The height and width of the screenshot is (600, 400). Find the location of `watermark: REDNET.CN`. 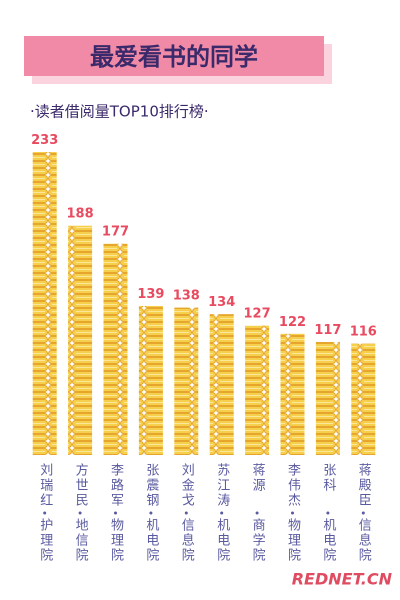

watermark: REDNET.CN is located at coordinates (342, 579).